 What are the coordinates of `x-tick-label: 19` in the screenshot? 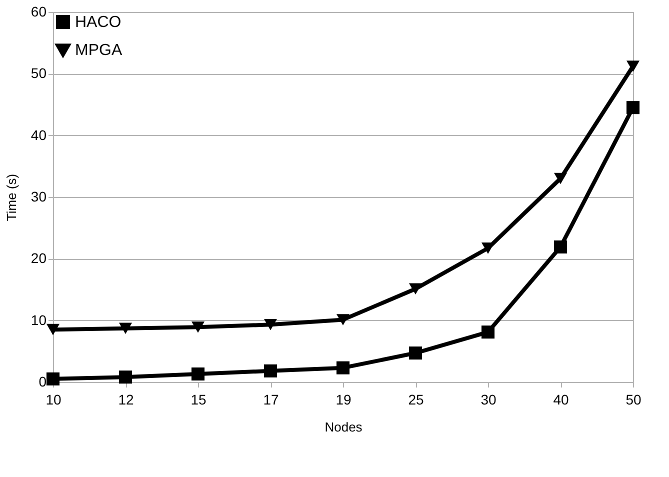 It's located at (344, 400).